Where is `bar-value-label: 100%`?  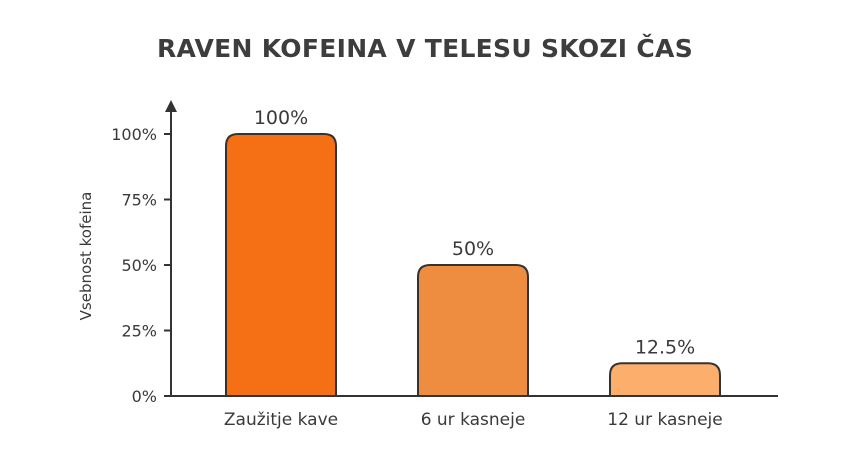 bar-value-label: 100% is located at coordinates (281, 118).